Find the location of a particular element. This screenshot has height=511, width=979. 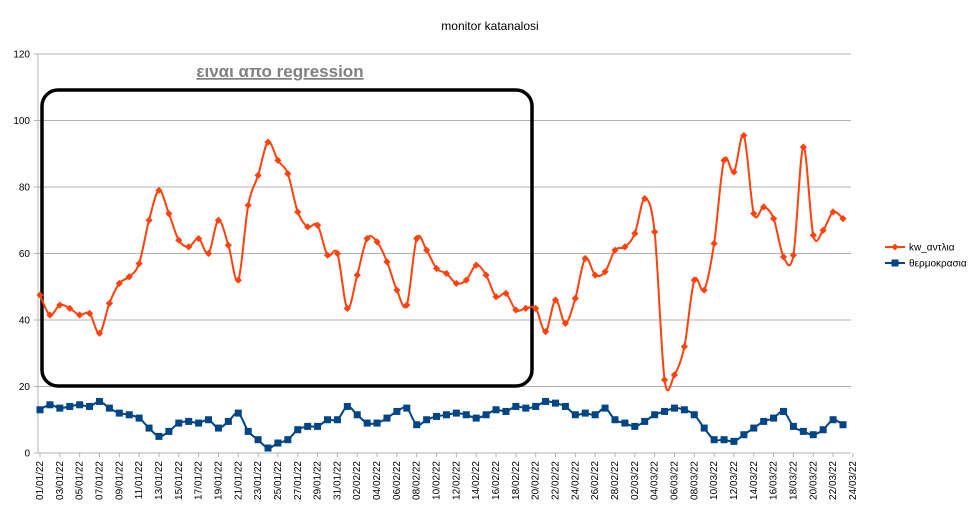

x-tick-label: 09/01/22 is located at coordinates (119, 480).